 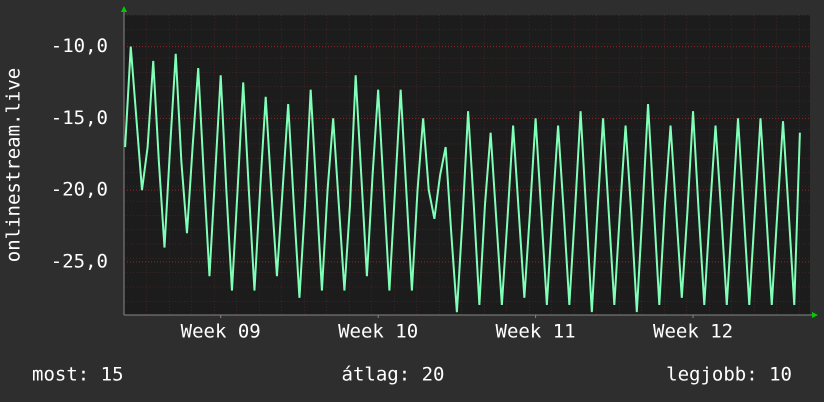 What do you see at coordinates (79, 46) in the screenshot?
I see `y-tick-label: -10,0` at bounding box center [79, 46].